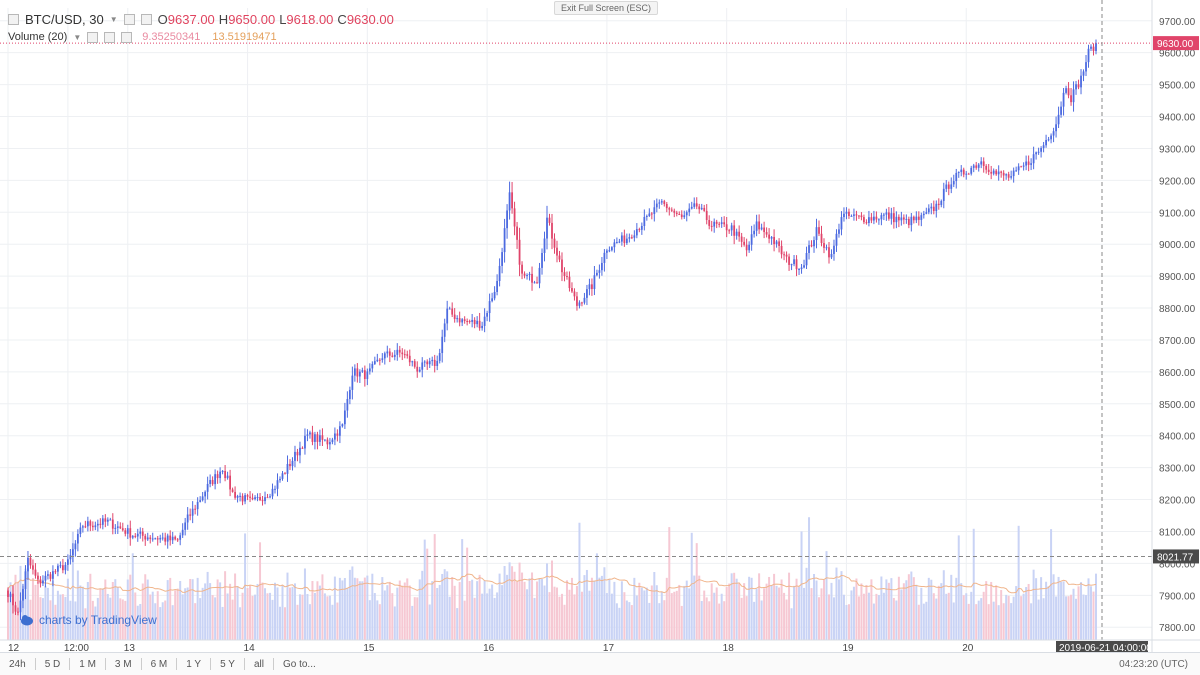 This screenshot has height=675, width=1200. I want to click on timeframe-button: 6 M, so click(159, 664).